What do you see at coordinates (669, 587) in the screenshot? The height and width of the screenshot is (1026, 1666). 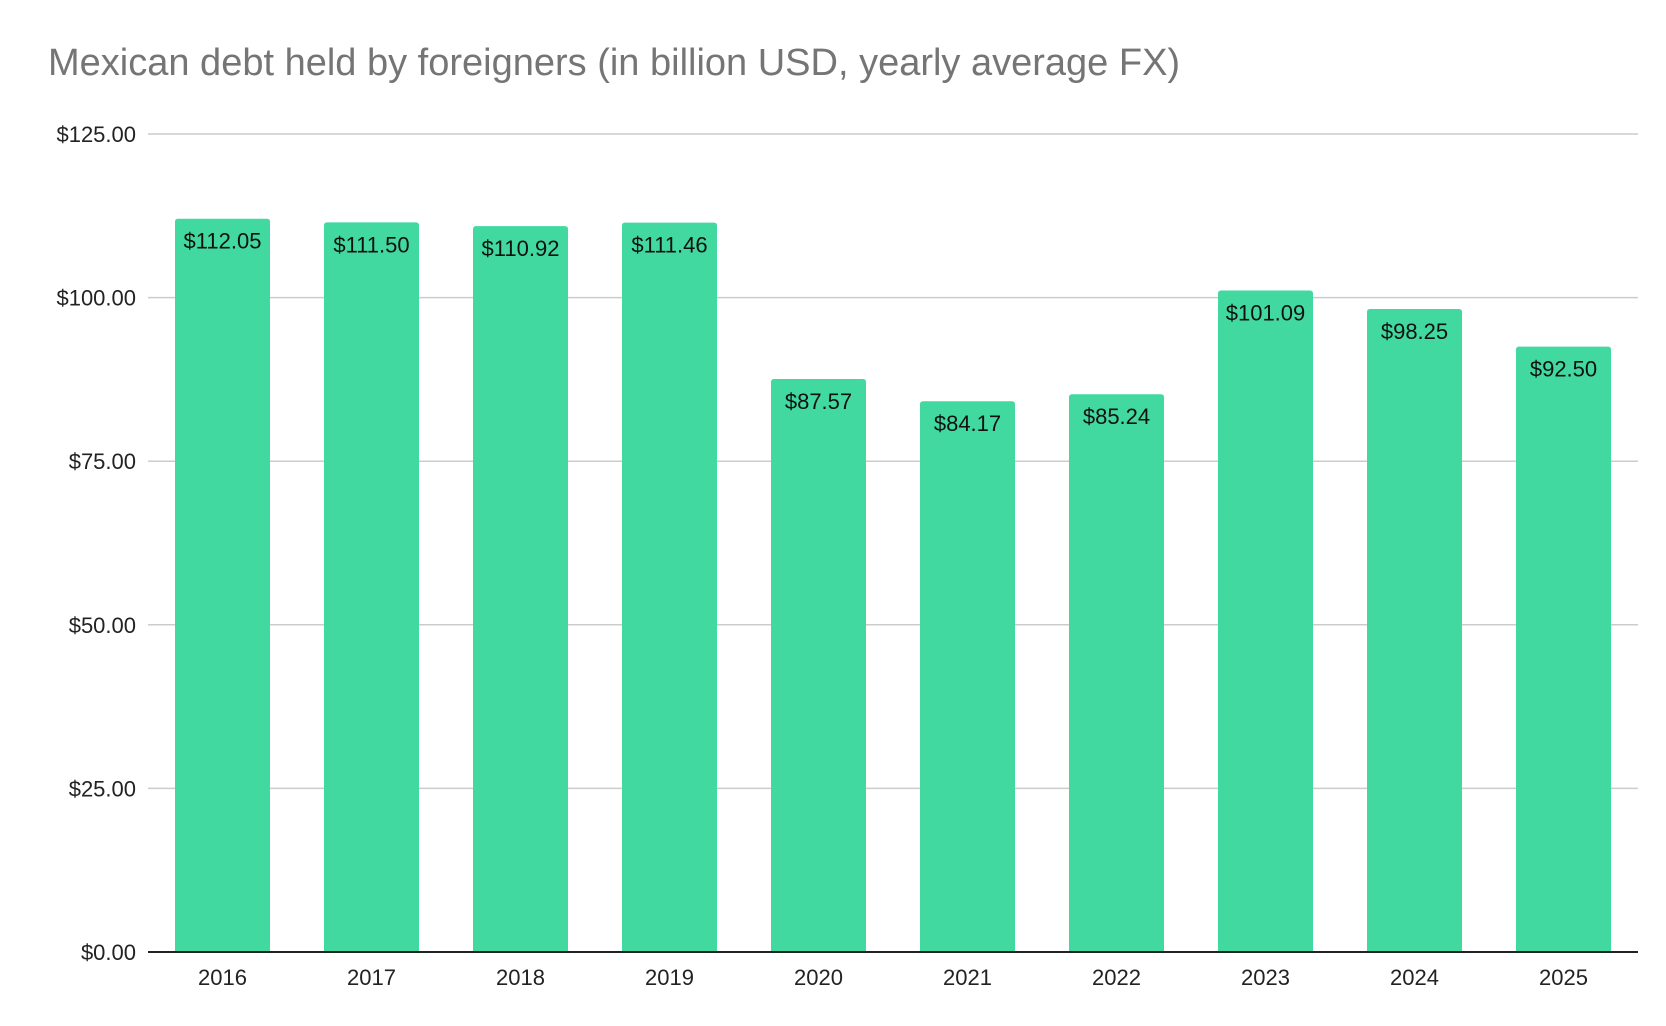 I see `bar-2019` at bounding box center [669, 587].